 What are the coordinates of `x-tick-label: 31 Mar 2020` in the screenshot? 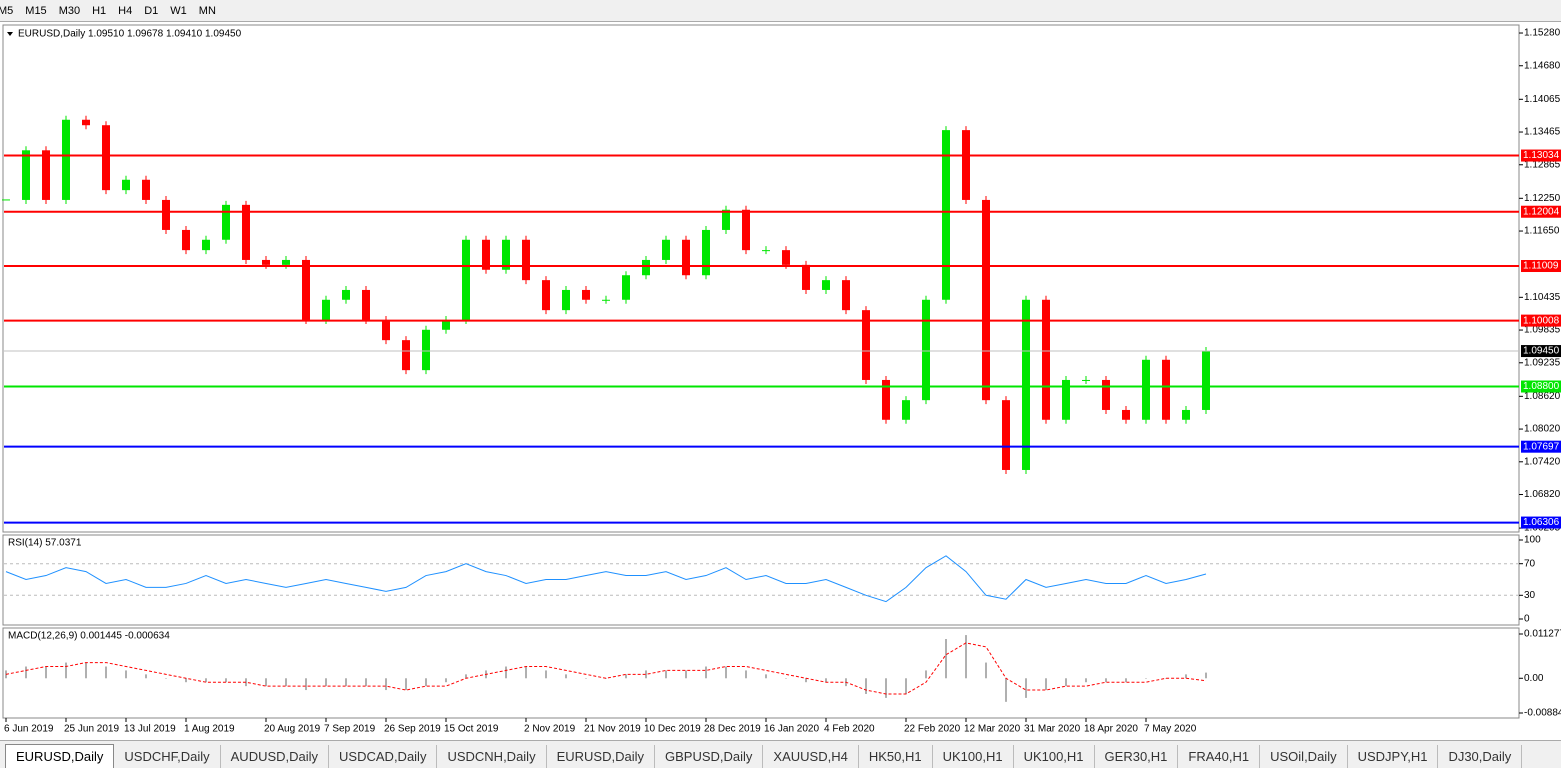 It's located at (1052, 729).